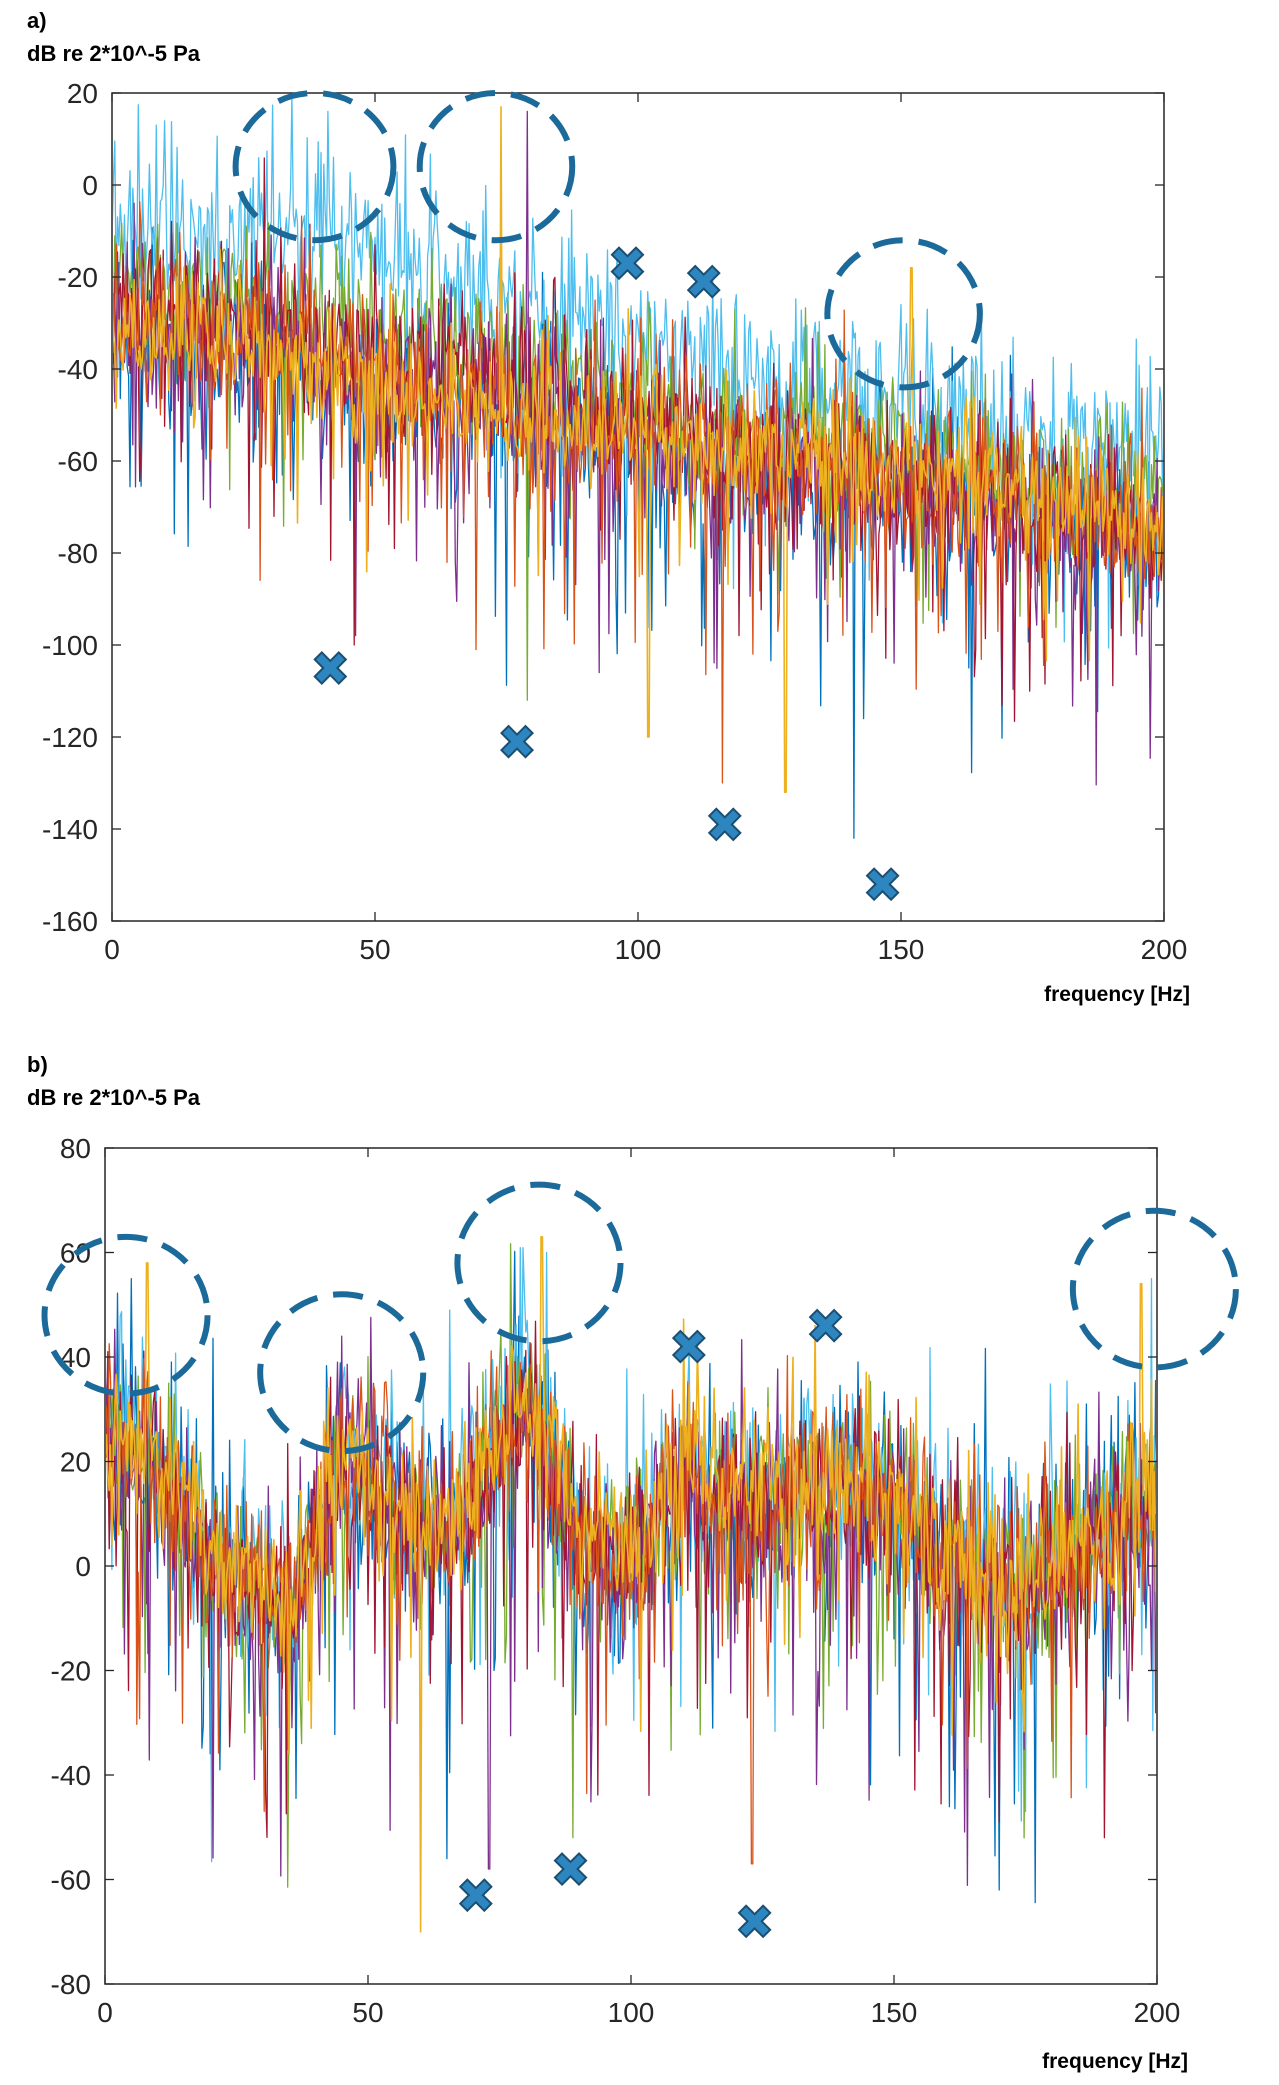 This screenshot has height=2085, width=1279. Describe the element at coordinates (70, 737) in the screenshot. I see `y-tick-label: -120` at that location.